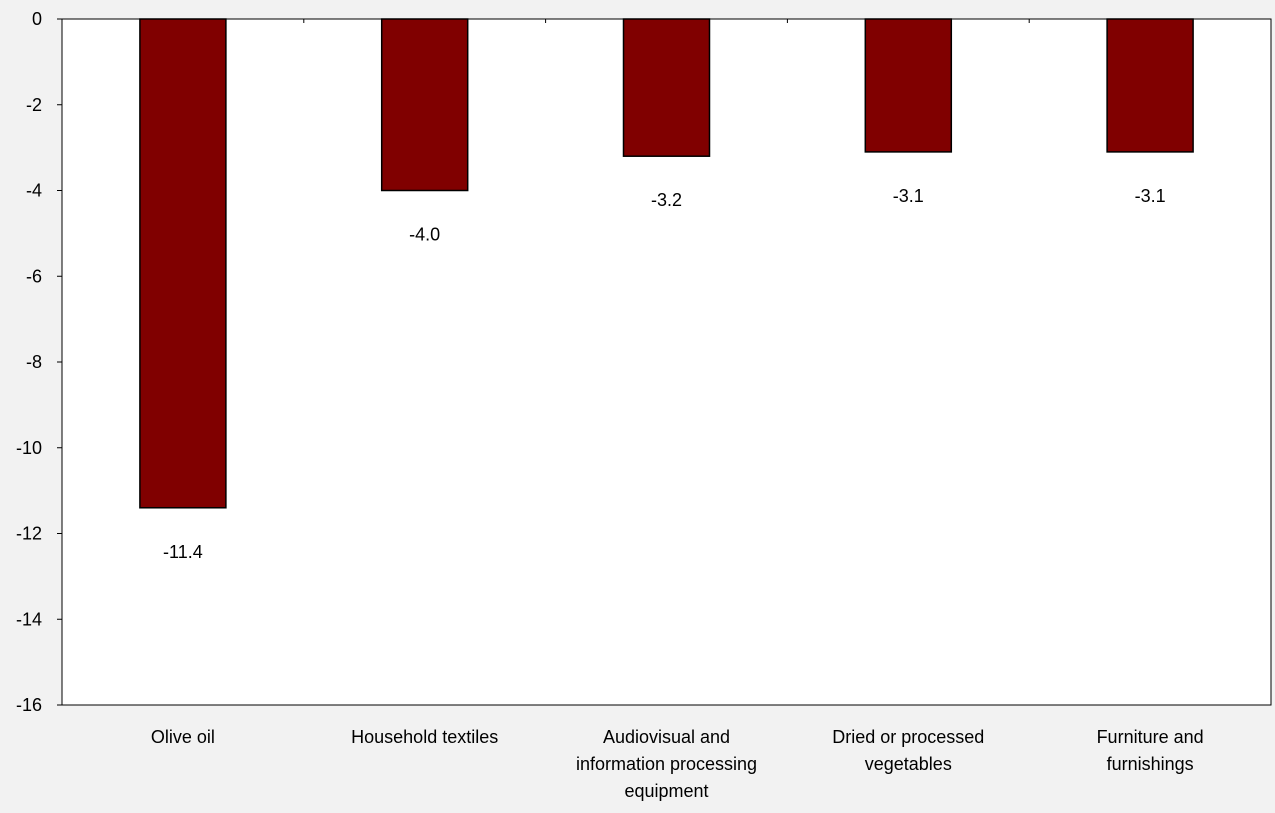 This screenshot has width=1275, height=813. Describe the element at coordinates (37, 19) in the screenshot. I see `y-tick-label: 0` at that location.